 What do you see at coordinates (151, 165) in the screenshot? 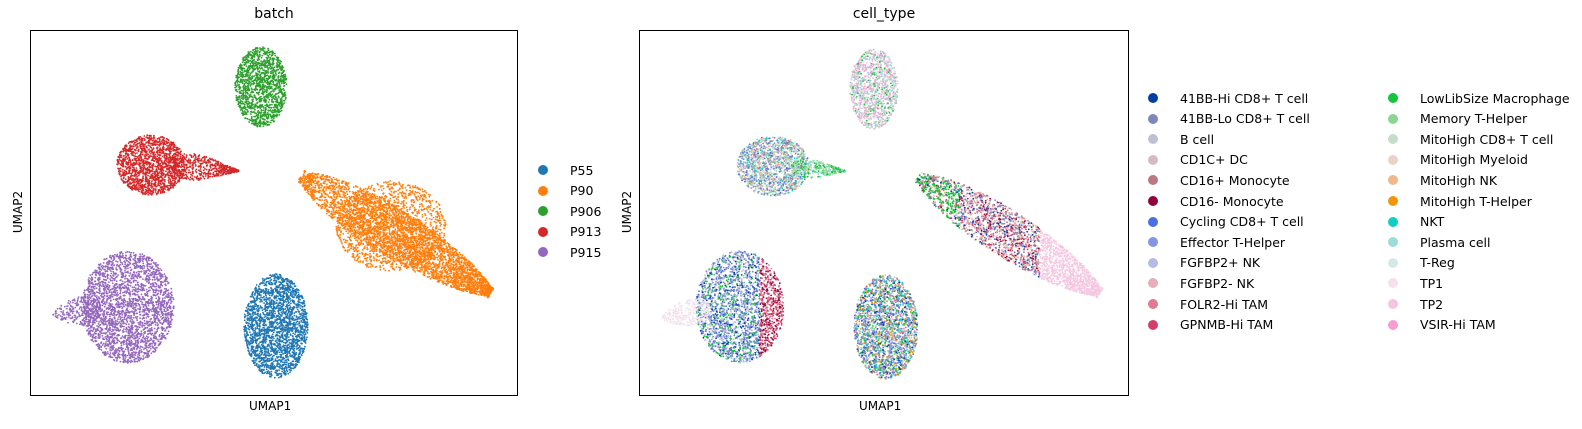
I see `cluster-P913` at bounding box center [151, 165].